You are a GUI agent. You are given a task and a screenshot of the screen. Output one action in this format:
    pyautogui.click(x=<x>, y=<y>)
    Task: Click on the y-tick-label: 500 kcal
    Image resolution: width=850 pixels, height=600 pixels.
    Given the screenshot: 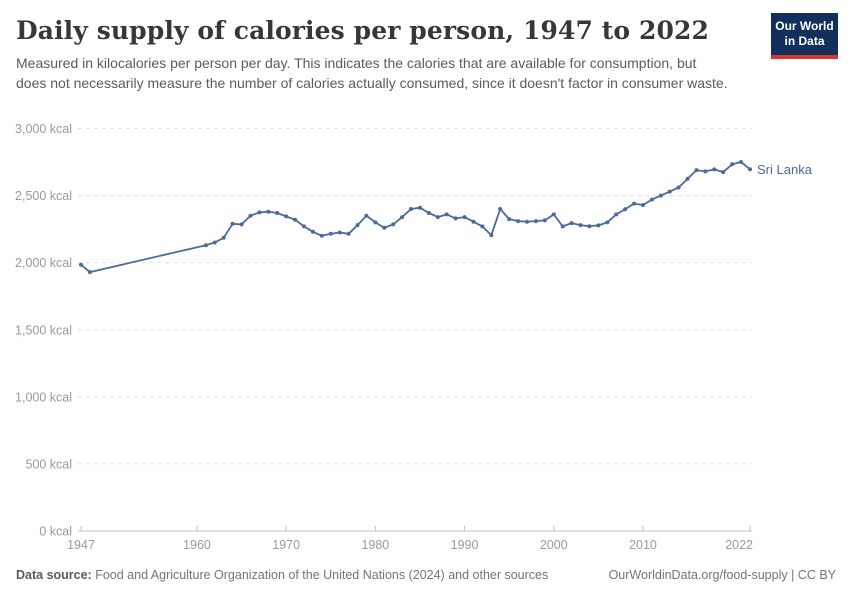 What is the action you would take?
    pyautogui.click(x=48, y=464)
    